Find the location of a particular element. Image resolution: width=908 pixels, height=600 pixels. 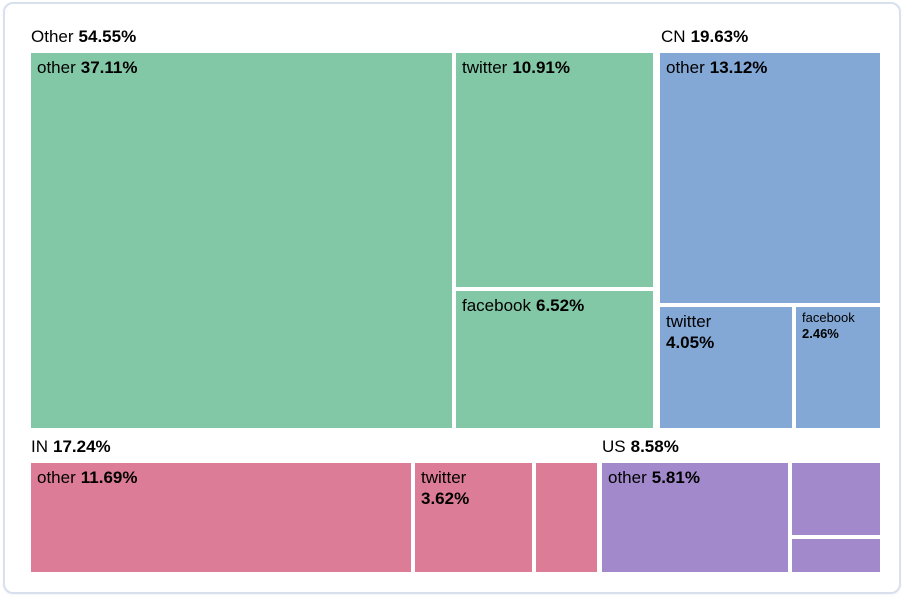

group-value: 8.58% is located at coordinates (654, 446).